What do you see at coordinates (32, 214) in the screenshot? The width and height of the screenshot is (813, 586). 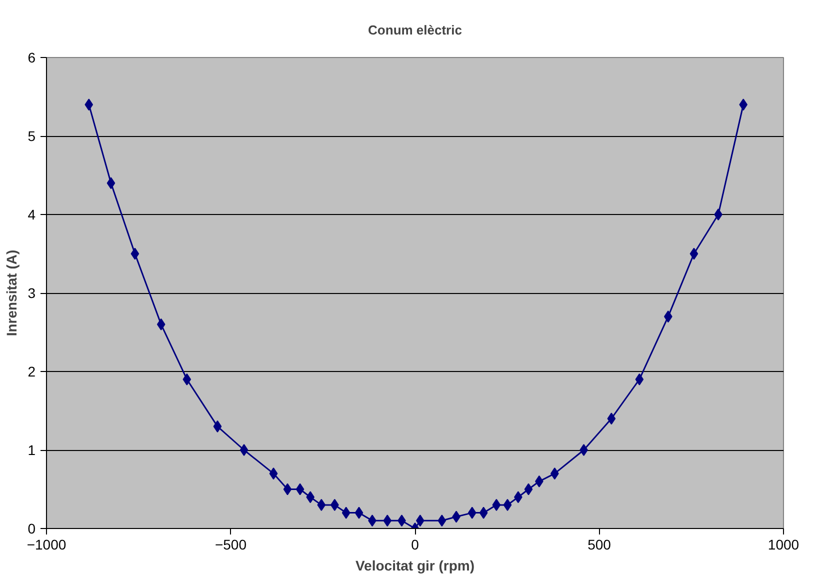 I see `y-tick-label: 4` at bounding box center [32, 214].